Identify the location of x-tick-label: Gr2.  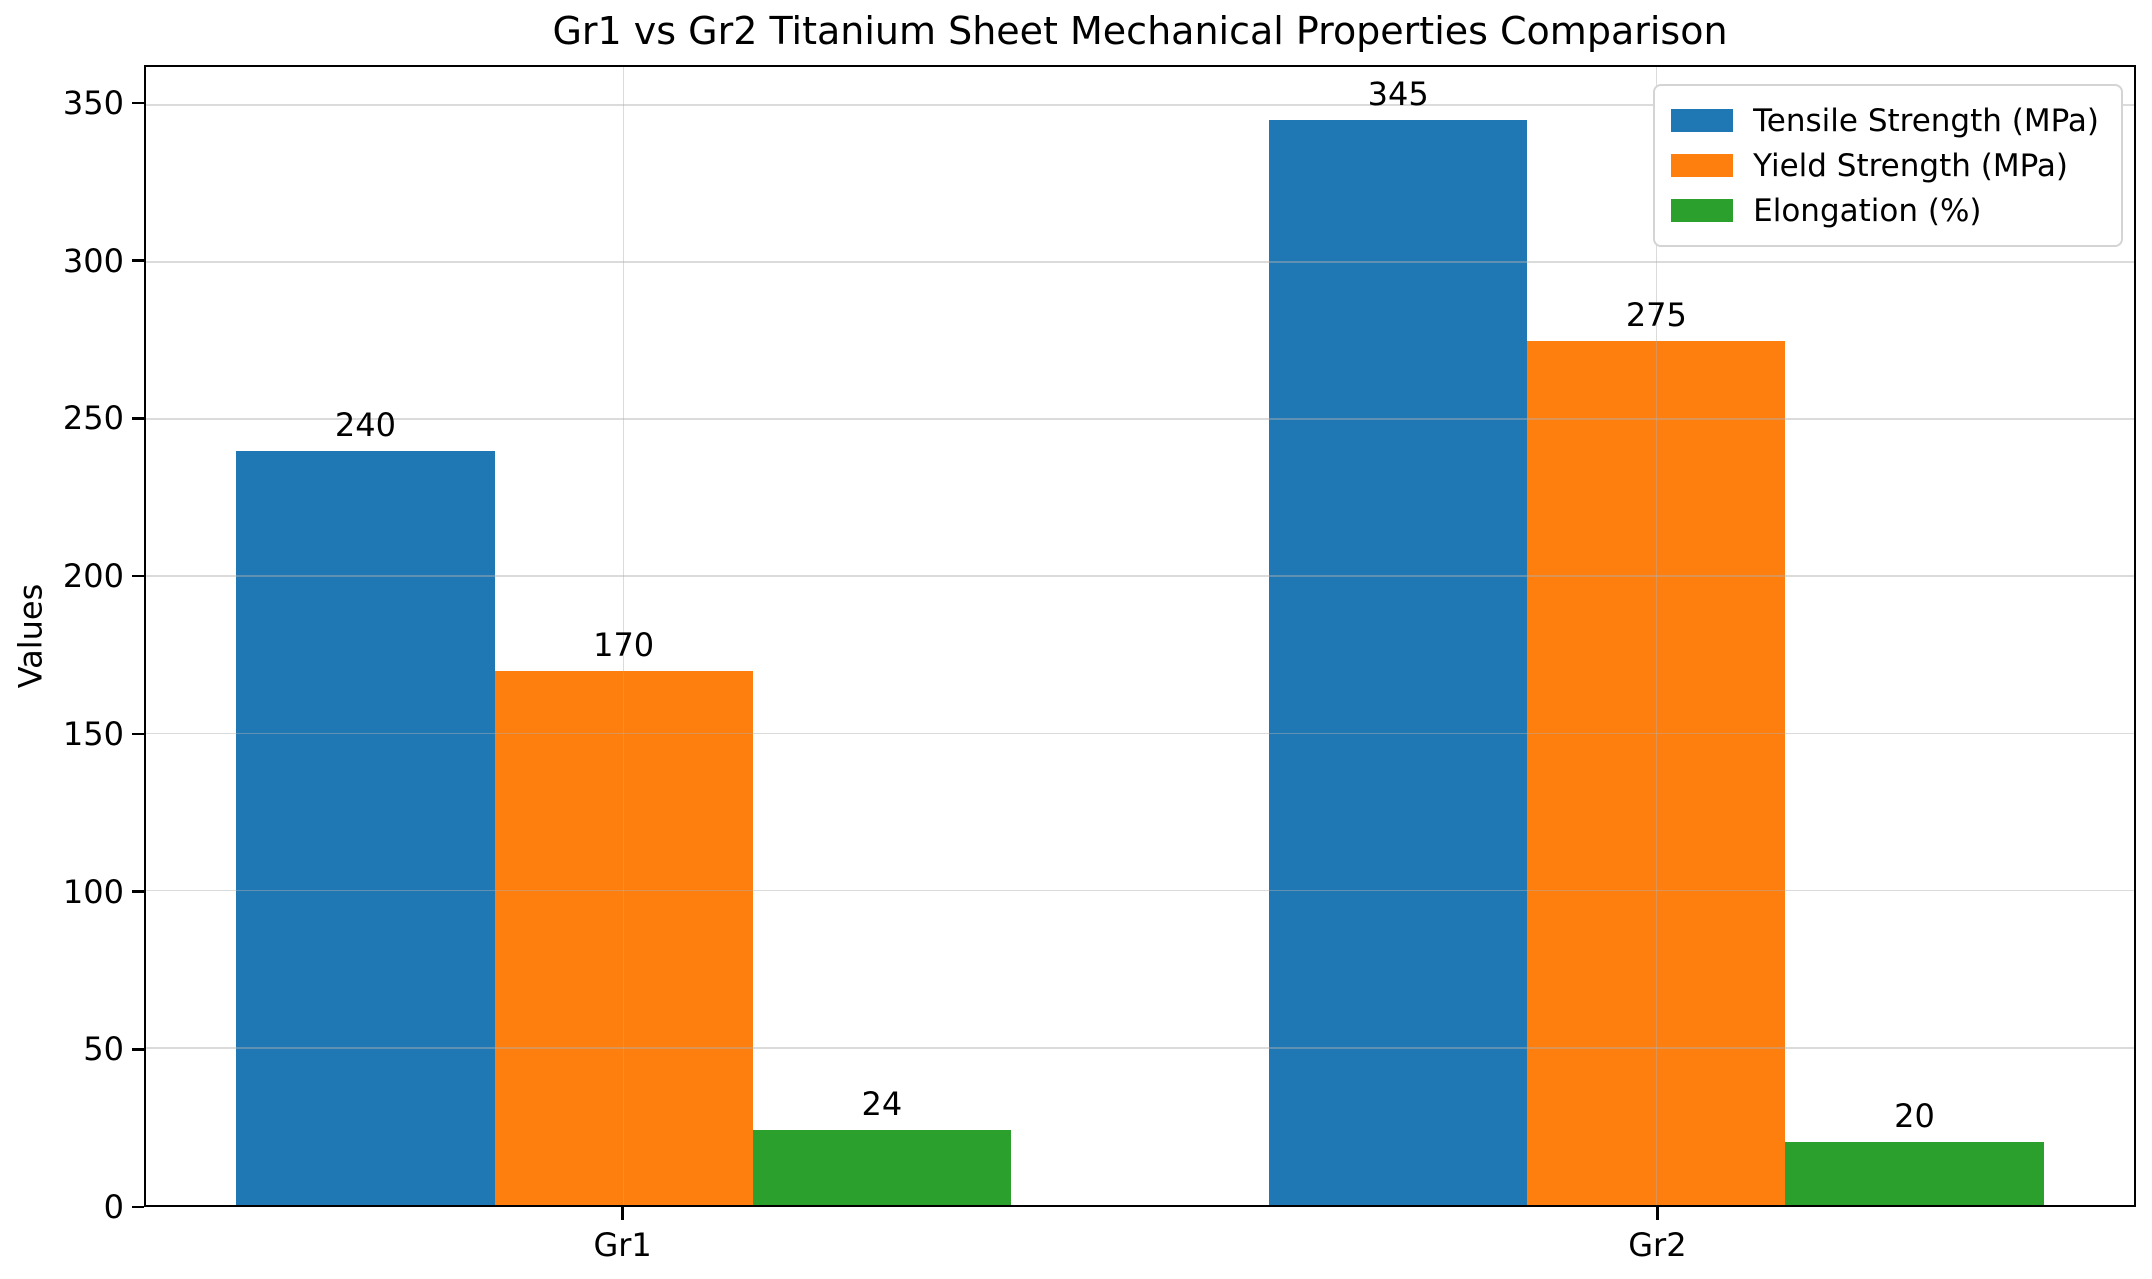
(1657, 1245).